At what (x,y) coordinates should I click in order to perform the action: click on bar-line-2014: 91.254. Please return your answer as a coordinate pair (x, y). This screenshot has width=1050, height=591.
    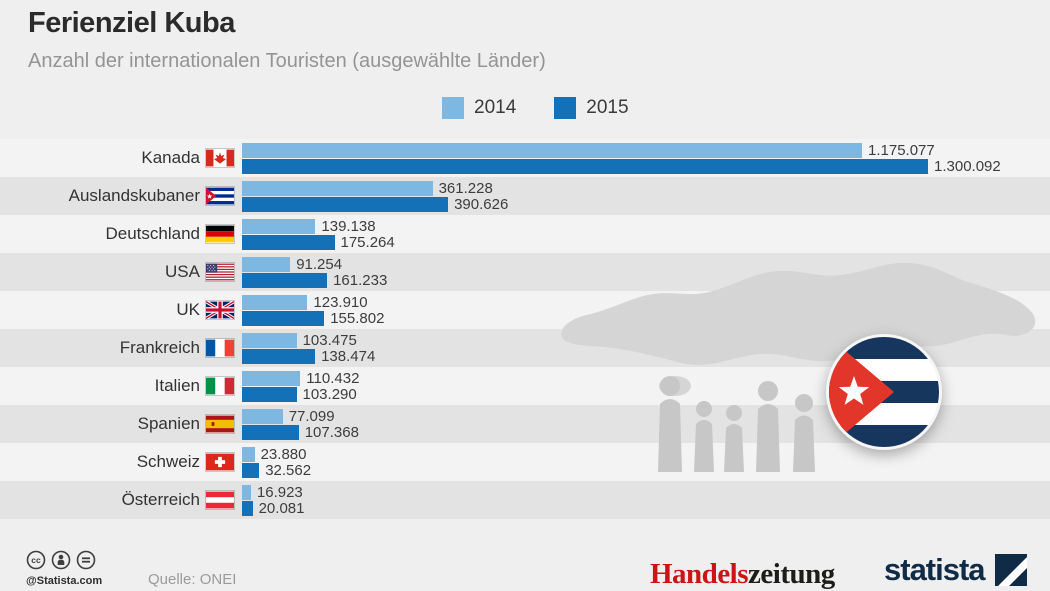
    Looking at the image, I should click on (646, 264).